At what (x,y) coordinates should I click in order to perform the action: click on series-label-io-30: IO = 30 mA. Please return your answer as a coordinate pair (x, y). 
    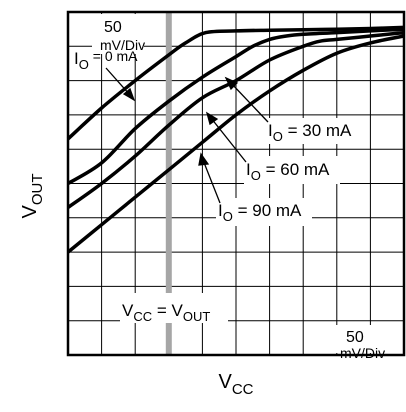
    Looking at the image, I should click on (310, 132).